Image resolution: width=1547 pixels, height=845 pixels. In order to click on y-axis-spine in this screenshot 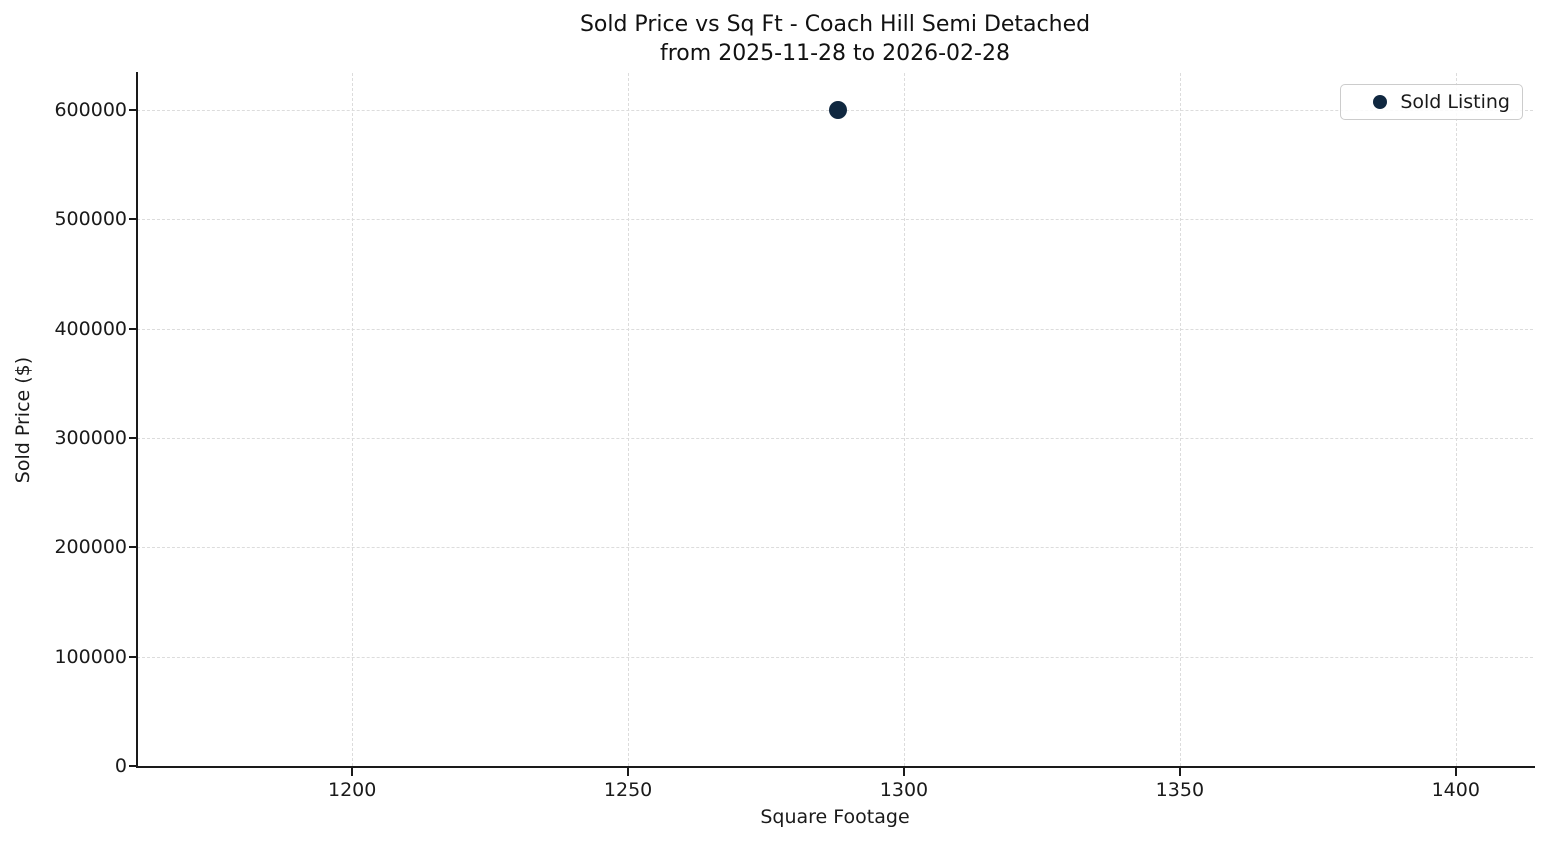, I will do `click(137, 420)`.